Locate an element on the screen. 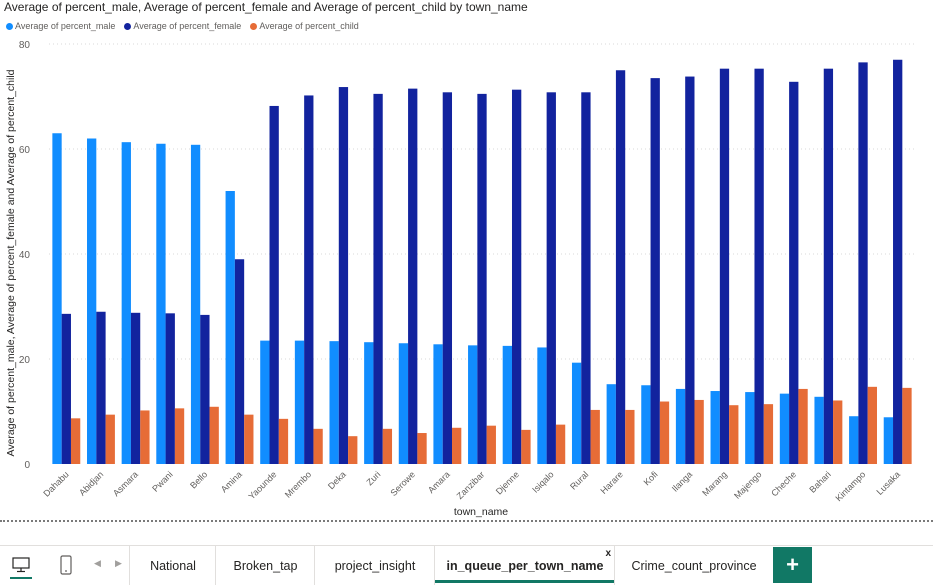 The height and width of the screenshot is (585, 933). y-tick-label: 20 is located at coordinates (25, 360).